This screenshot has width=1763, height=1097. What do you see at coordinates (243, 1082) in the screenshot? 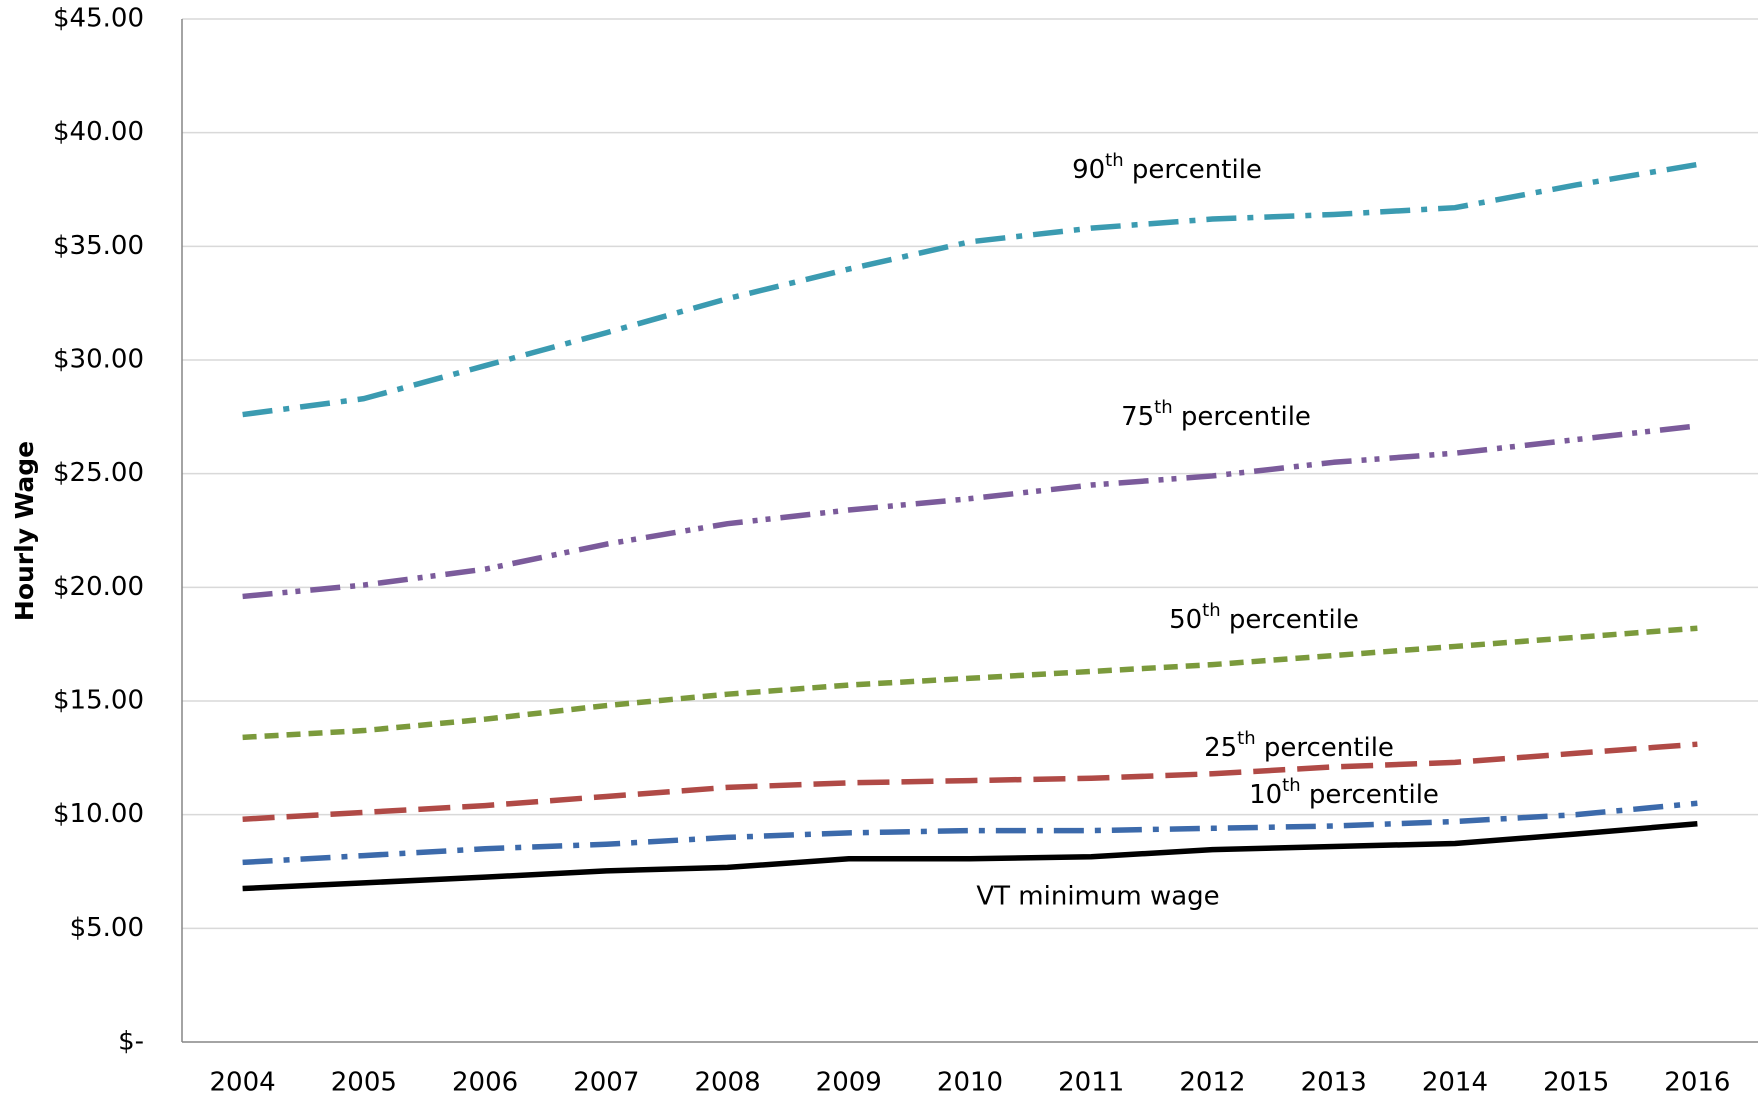
I see `x-tick-label: 2004` at bounding box center [243, 1082].